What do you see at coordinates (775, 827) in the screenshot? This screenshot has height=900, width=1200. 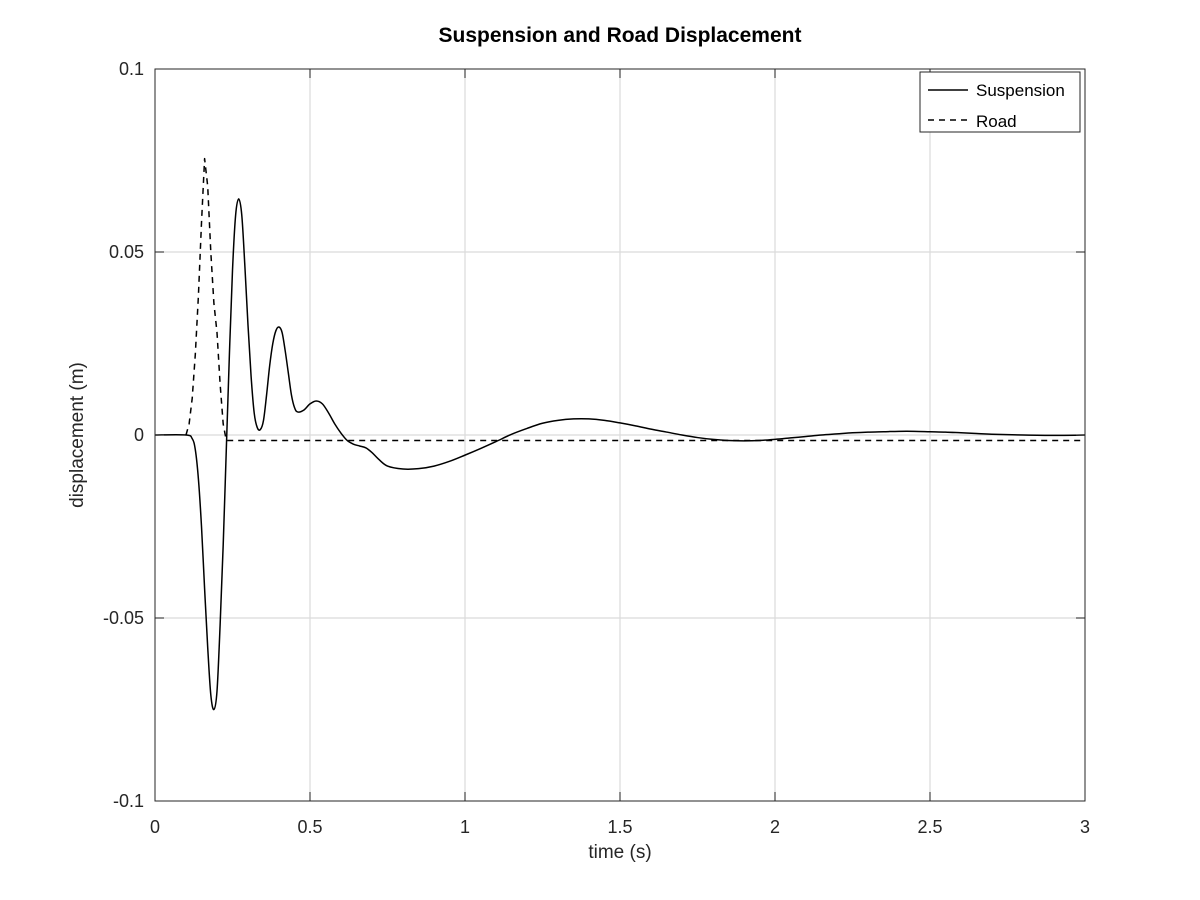 I see `x-tick-label: 2` at bounding box center [775, 827].